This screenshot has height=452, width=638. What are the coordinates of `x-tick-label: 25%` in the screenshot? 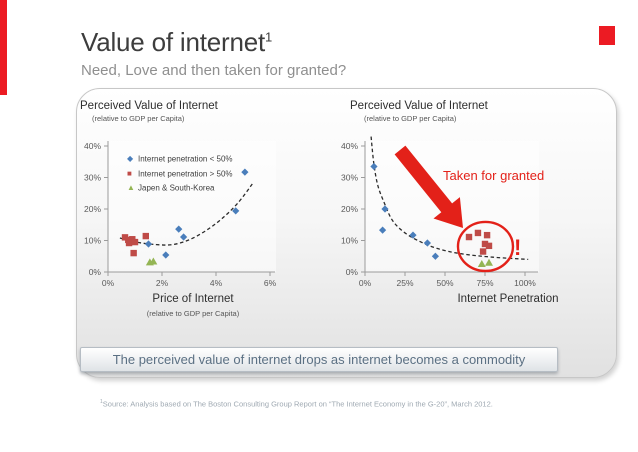 It's located at (404, 283).